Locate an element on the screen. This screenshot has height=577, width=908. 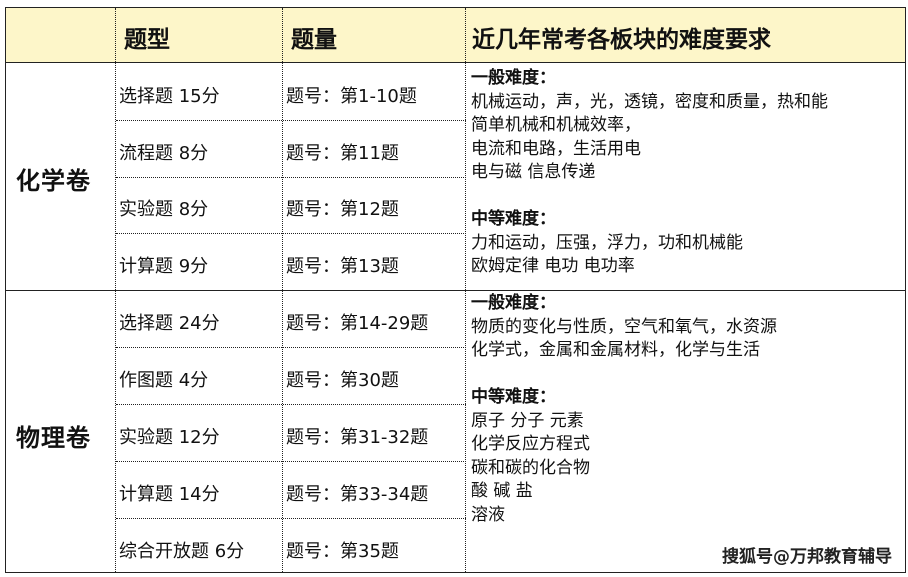
question-count: 题号：第31-32题 is located at coordinates (357, 437).